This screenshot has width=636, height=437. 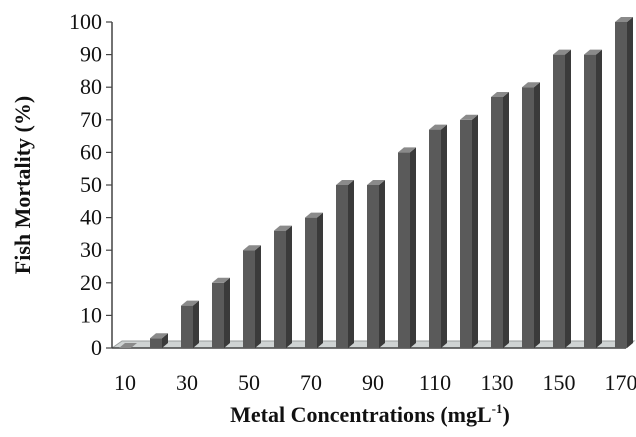 What do you see at coordinates (91, 54) in the screenshot?
I see `y-tick-label: 90` at bounding box center [91, 54].